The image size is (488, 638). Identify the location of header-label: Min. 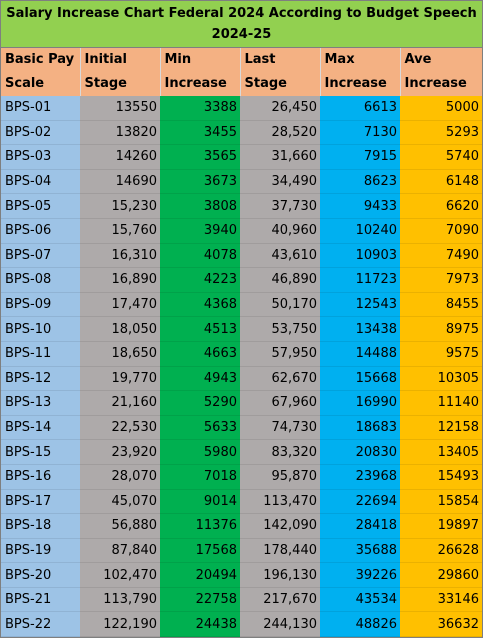
(178, 59).